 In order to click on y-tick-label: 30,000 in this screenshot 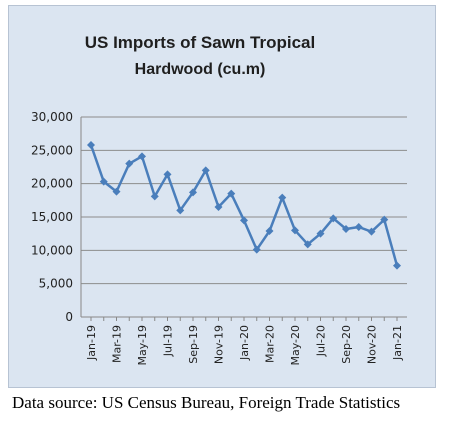, I will do `click(52, 117)`.